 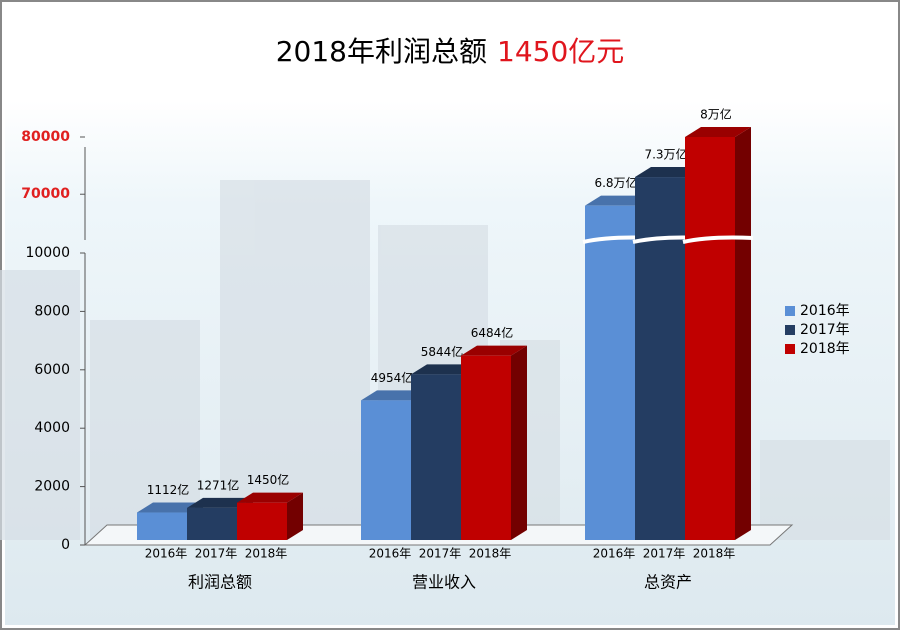 I want to click on value-label: 1112亿, so click(x=168, y=489).